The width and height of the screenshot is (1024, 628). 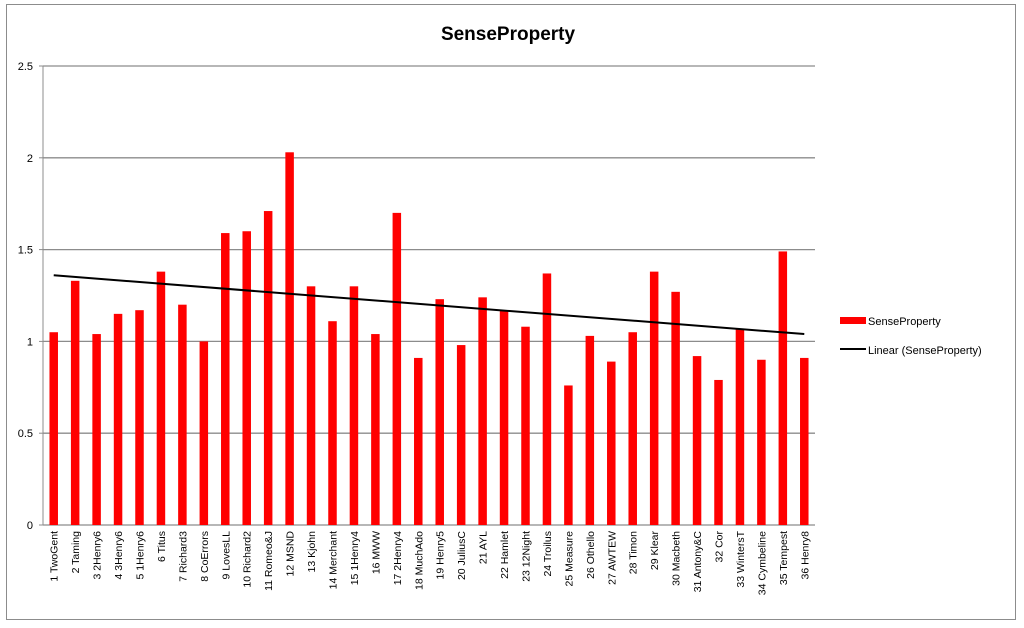 I want to click on x-tick-label: 25 Measure, so click(x=569, y=559).